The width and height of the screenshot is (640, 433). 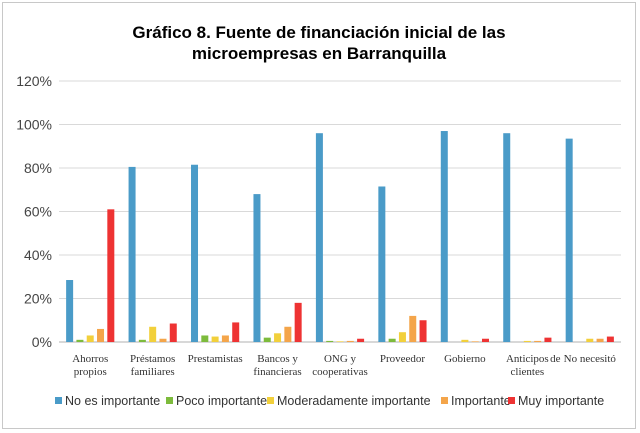 I want to click on x-tick-label: Proveedor, so click(x=403, y=359).